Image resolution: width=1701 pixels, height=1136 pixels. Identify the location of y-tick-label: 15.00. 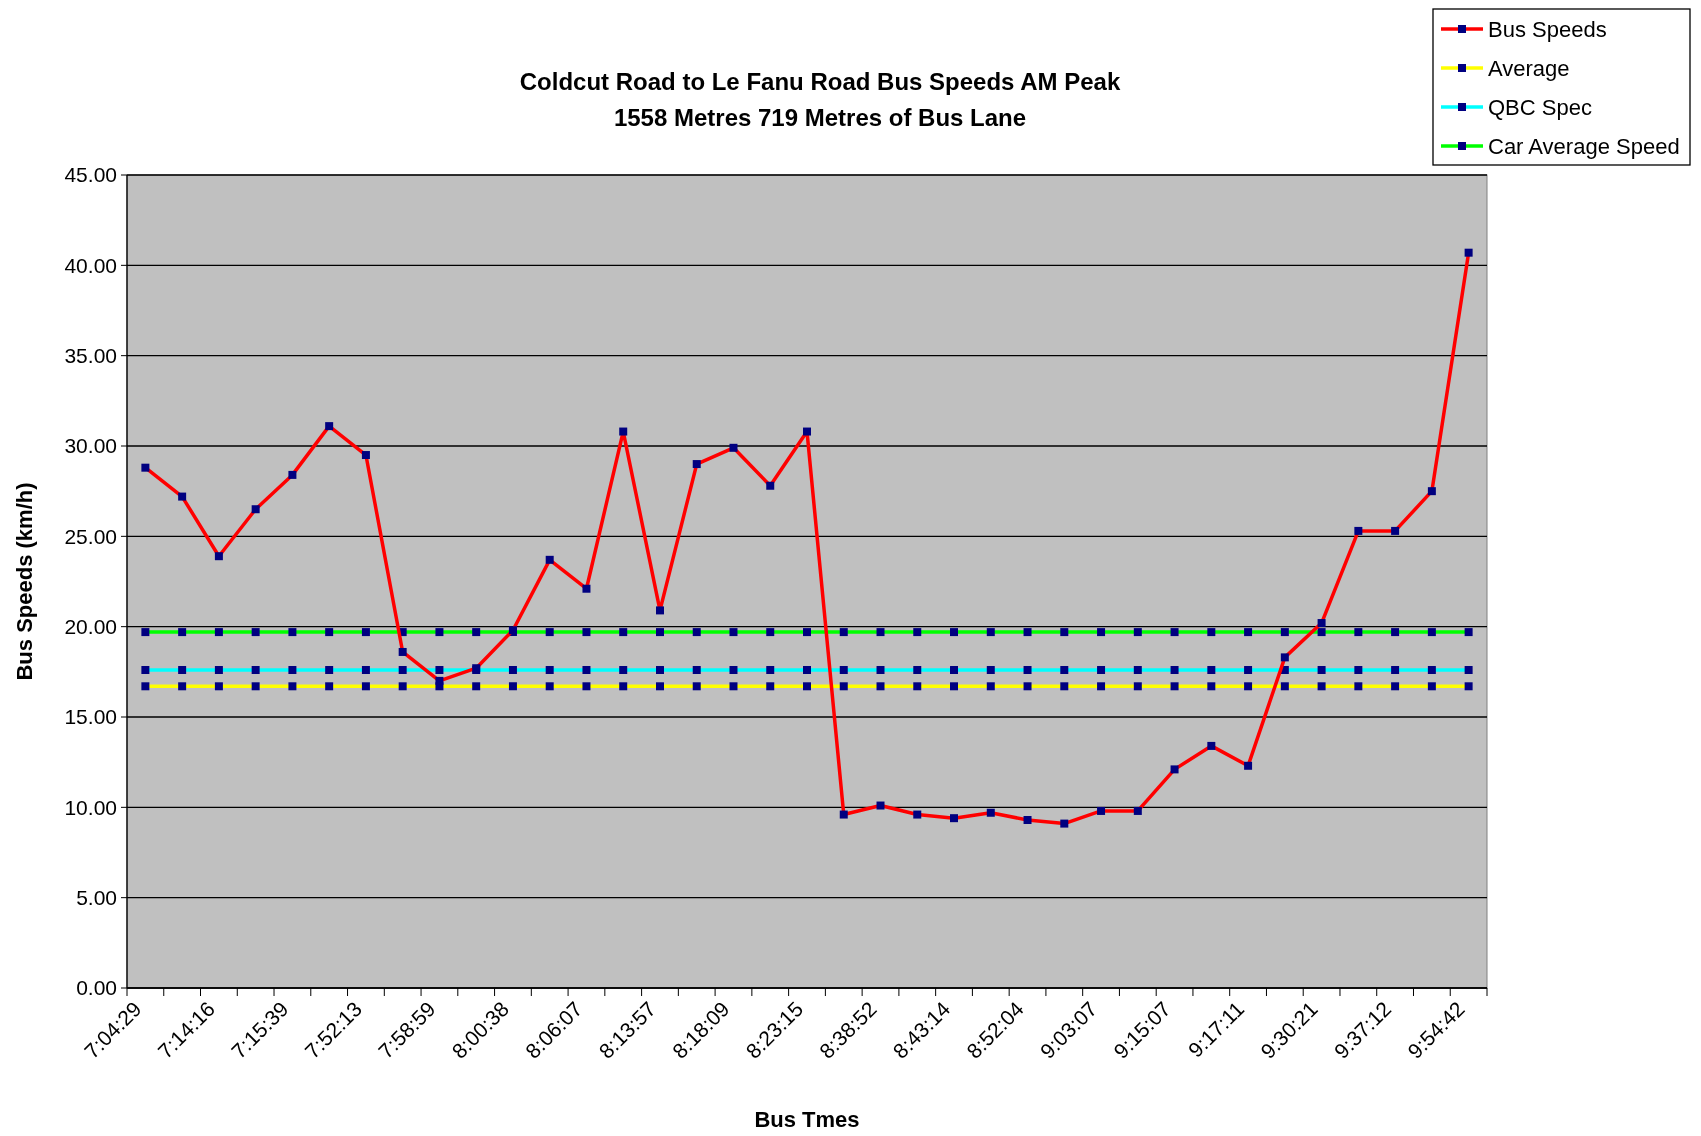
(90, 717).